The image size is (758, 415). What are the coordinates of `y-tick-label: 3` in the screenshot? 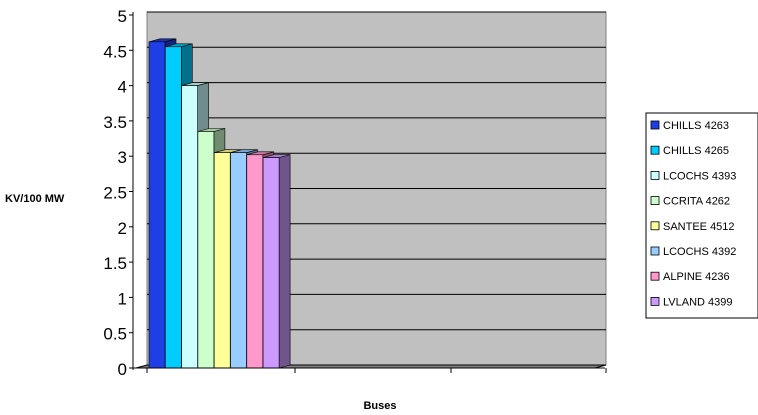 It's located at (122, 157).